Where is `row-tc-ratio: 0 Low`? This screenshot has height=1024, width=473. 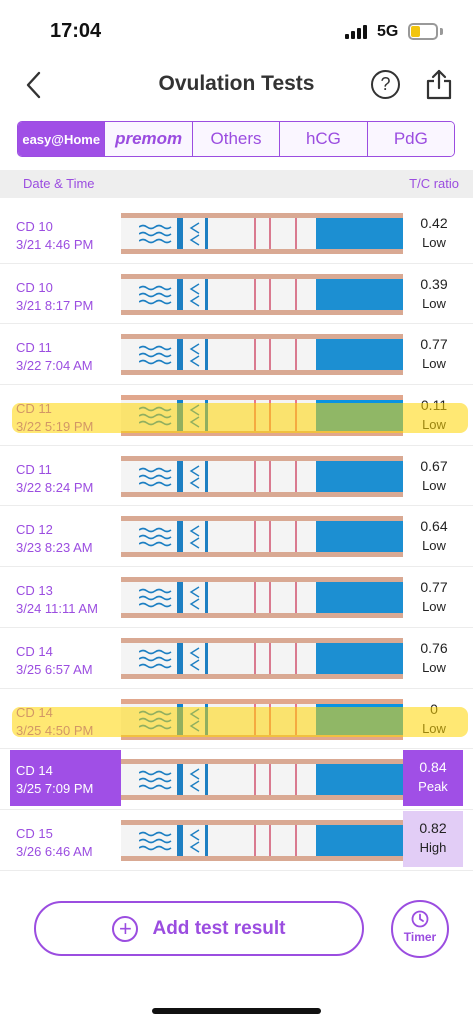
row-tc-ratio: 0 Low is located at coordinates (434, 721).